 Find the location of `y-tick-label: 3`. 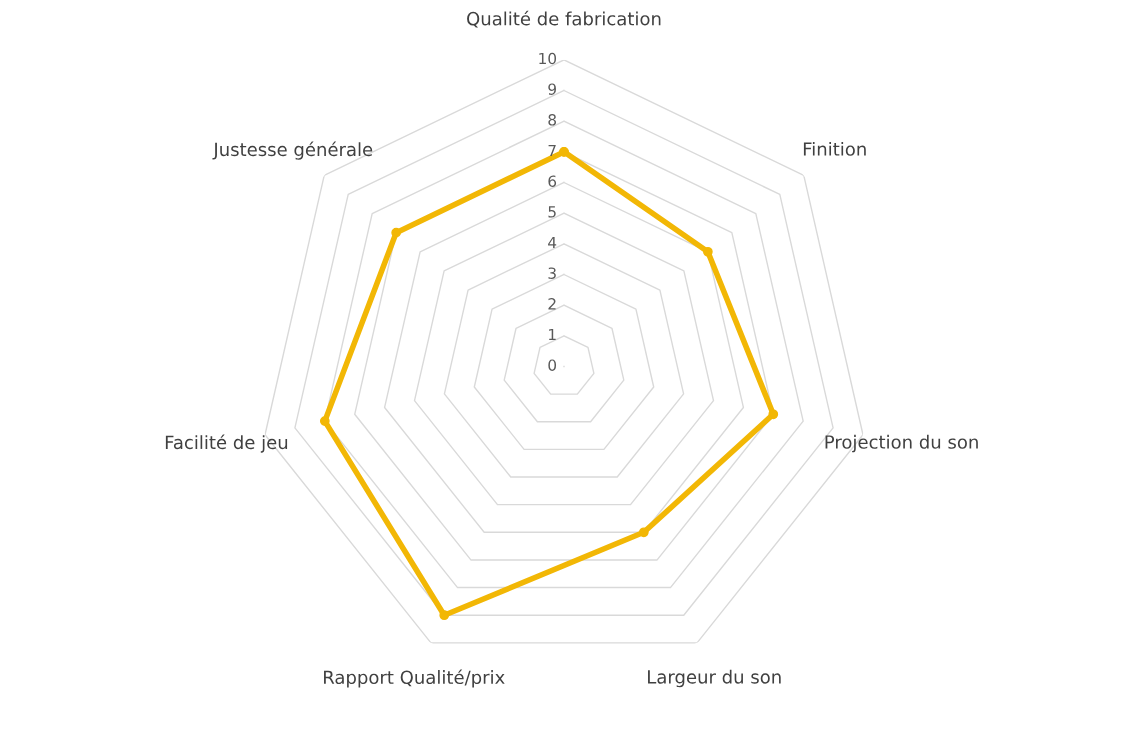

y-tick-label: 3 is located at coordinates (552, 273).